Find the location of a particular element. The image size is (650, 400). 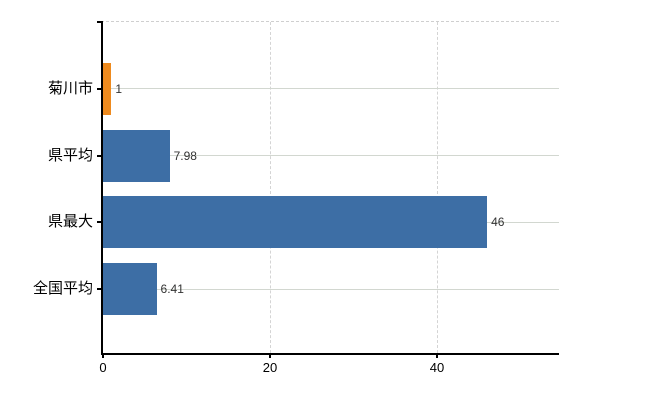

bar-value-label: 7.98 is located at coordinates (185, 155).